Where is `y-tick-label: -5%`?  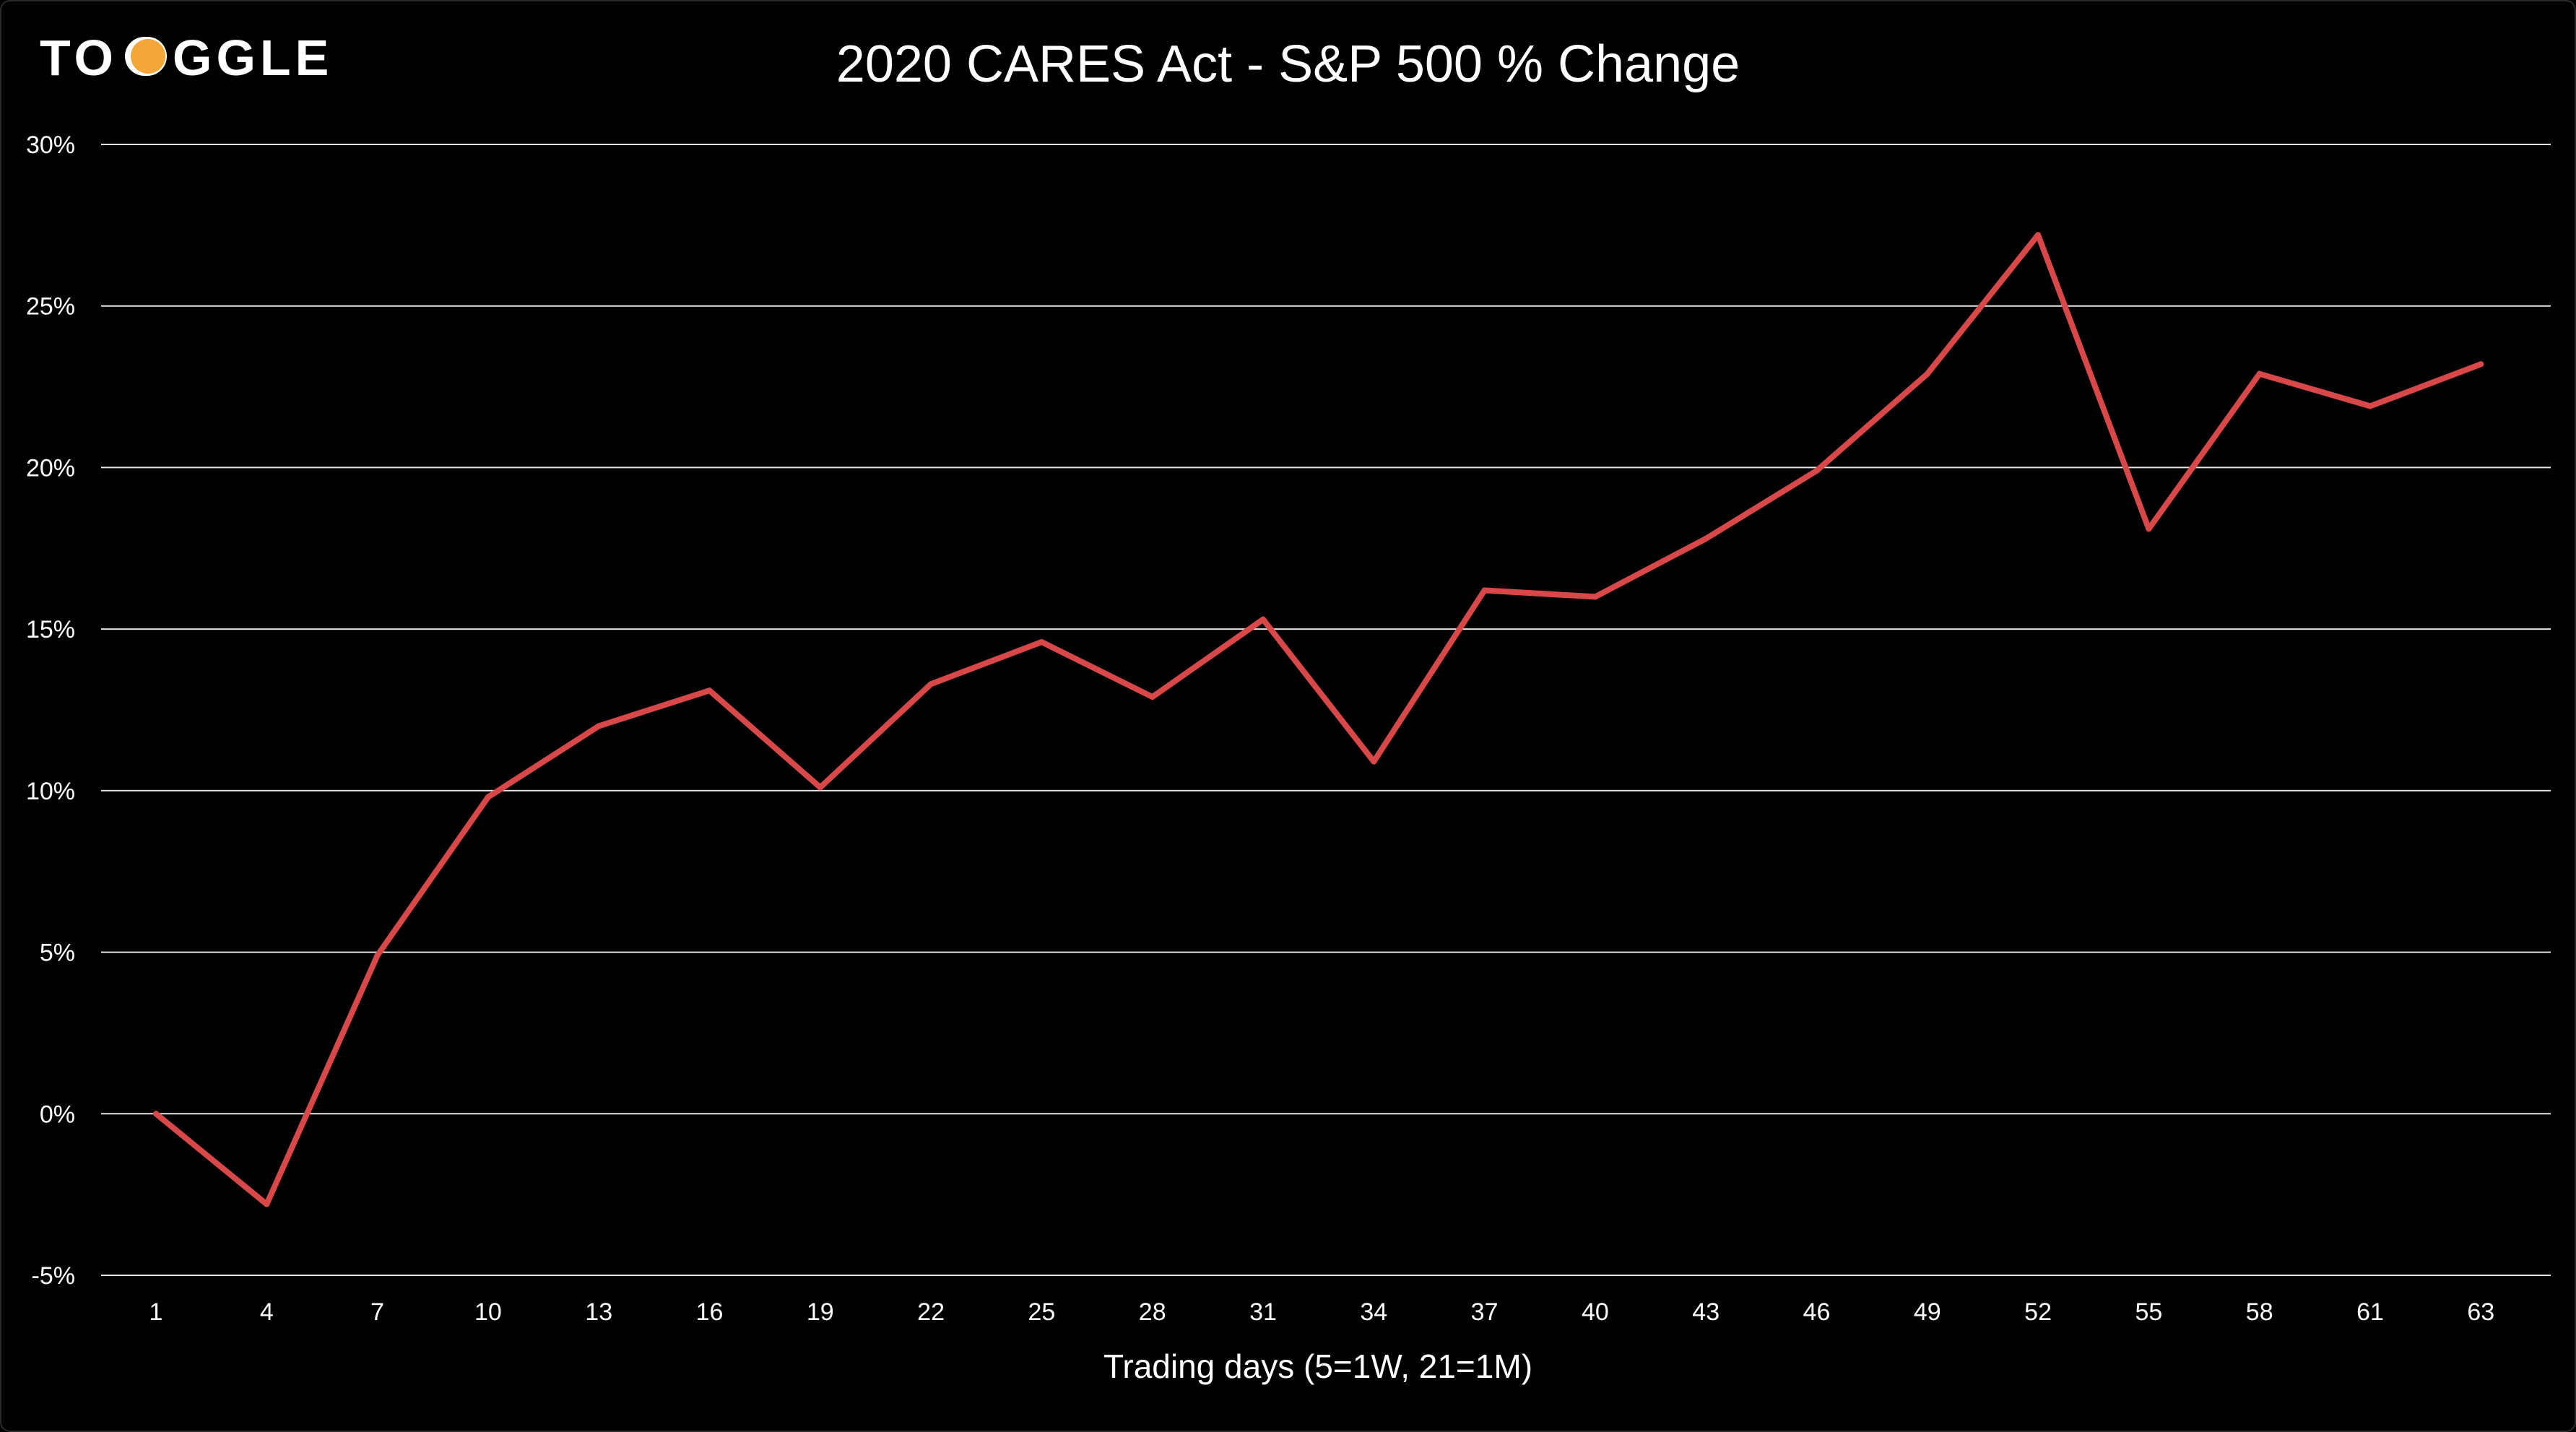
y-tick-label: -5% is located at coordinates (53, 1276).